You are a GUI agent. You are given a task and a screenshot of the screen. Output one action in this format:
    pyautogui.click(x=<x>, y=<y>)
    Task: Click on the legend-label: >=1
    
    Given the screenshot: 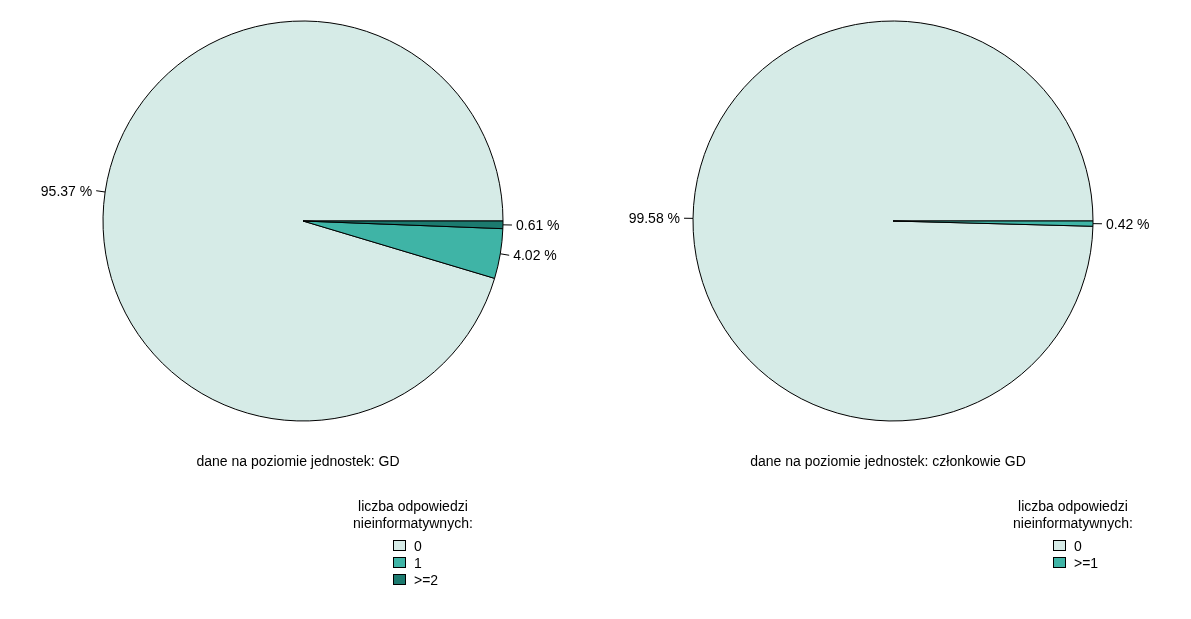 What is the action you would take?
    pyautogui.click(x=1086, y=562)
    